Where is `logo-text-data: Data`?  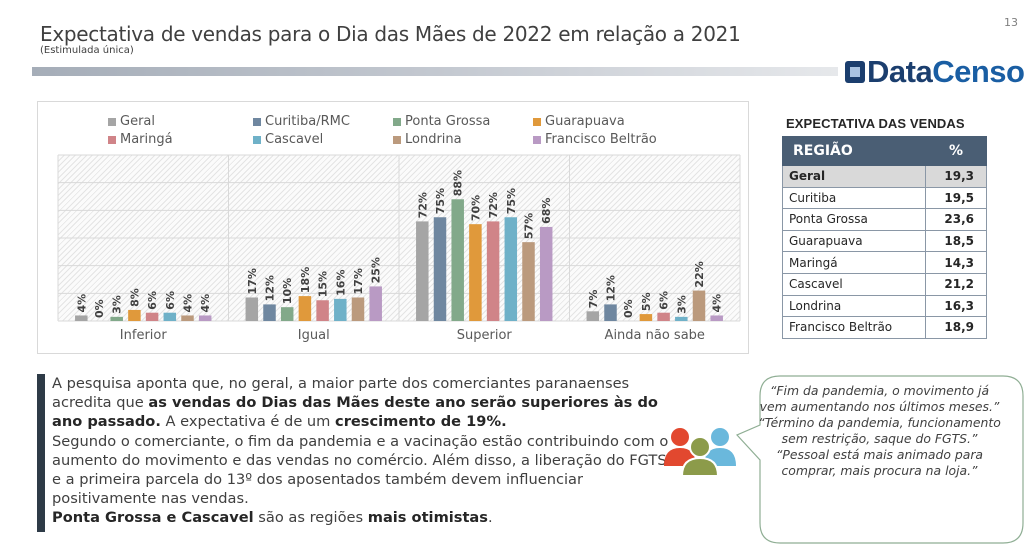 logo-text-data: Data is located at coordinates (900, 71).